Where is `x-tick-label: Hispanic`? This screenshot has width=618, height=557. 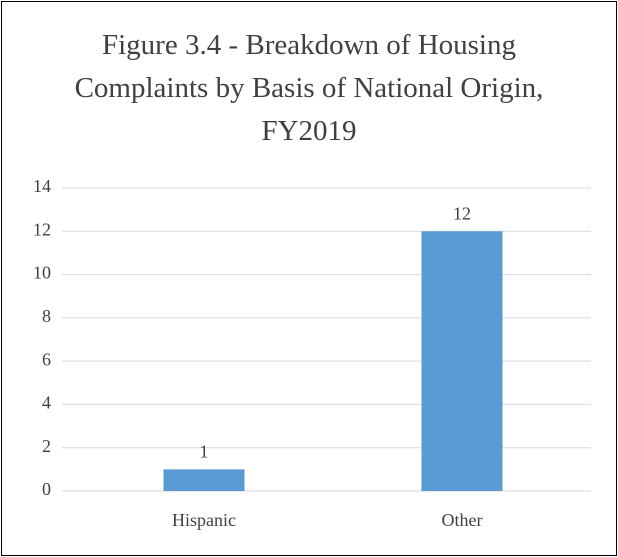 x-tick-label: Hispanic is located at coordinates (204, 520).